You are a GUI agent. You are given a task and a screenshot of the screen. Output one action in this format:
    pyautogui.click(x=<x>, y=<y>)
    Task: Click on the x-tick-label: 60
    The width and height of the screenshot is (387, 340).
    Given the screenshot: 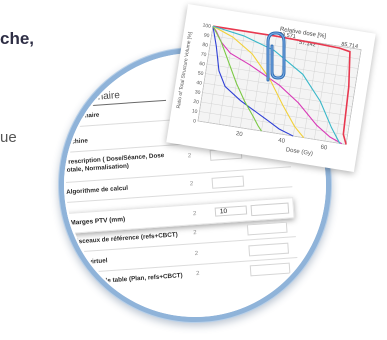 What is the action you would take?
    pyautogui.click(x=324, y=148)
    